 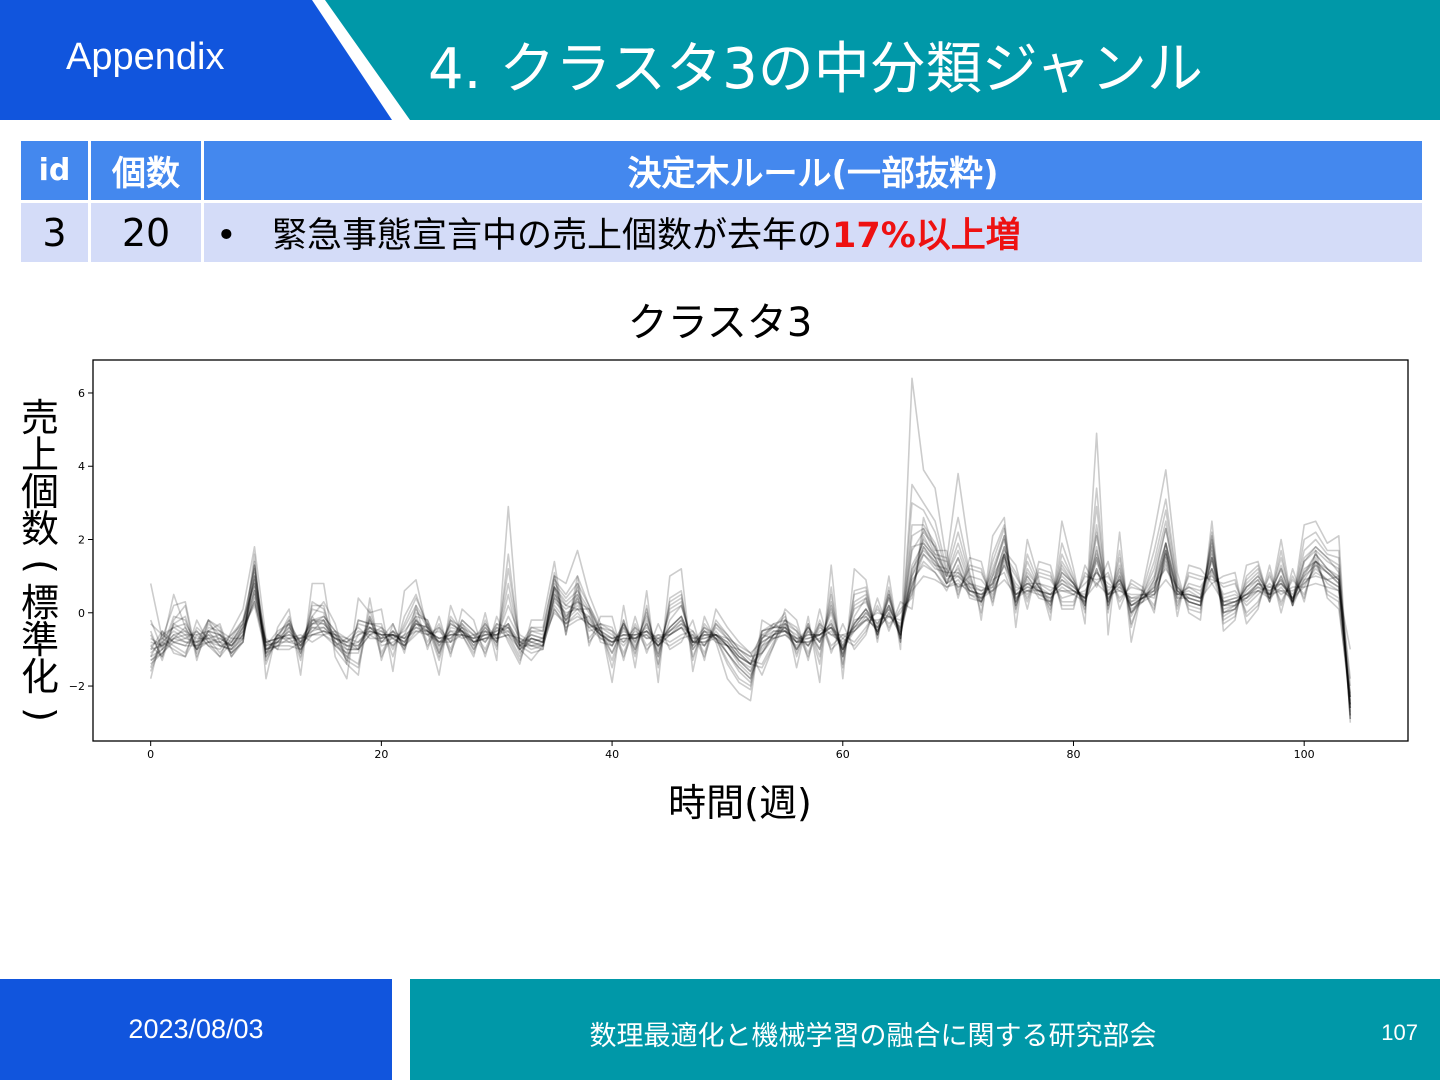 What do you see at coordinates (54, 232) in the screenshot?
I see `cell-id: 3` at bounding box center [54, 232].